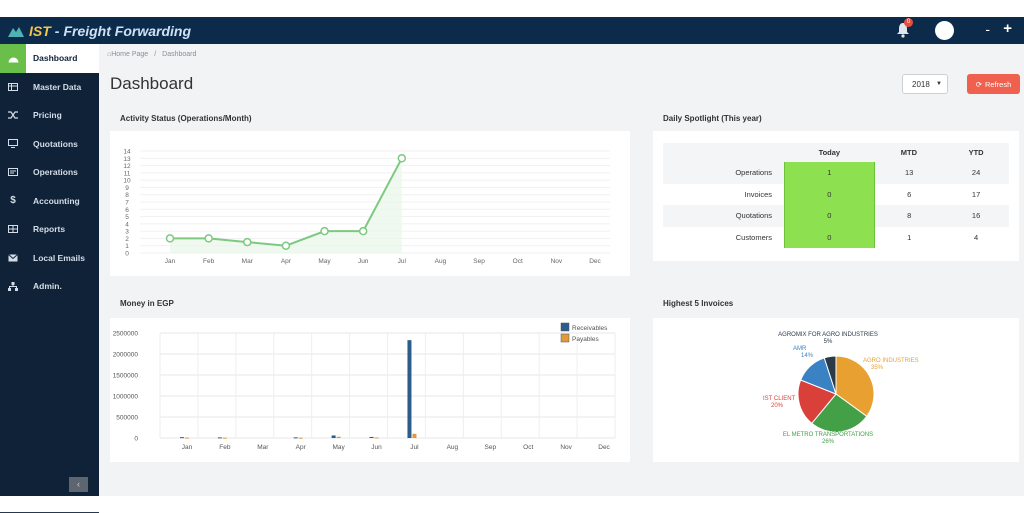 The height and width of the screenshot is (513, 1024). Describe the element at coordinates (753, 237) in the screenshot. I see `row-label: Customers` at that location.